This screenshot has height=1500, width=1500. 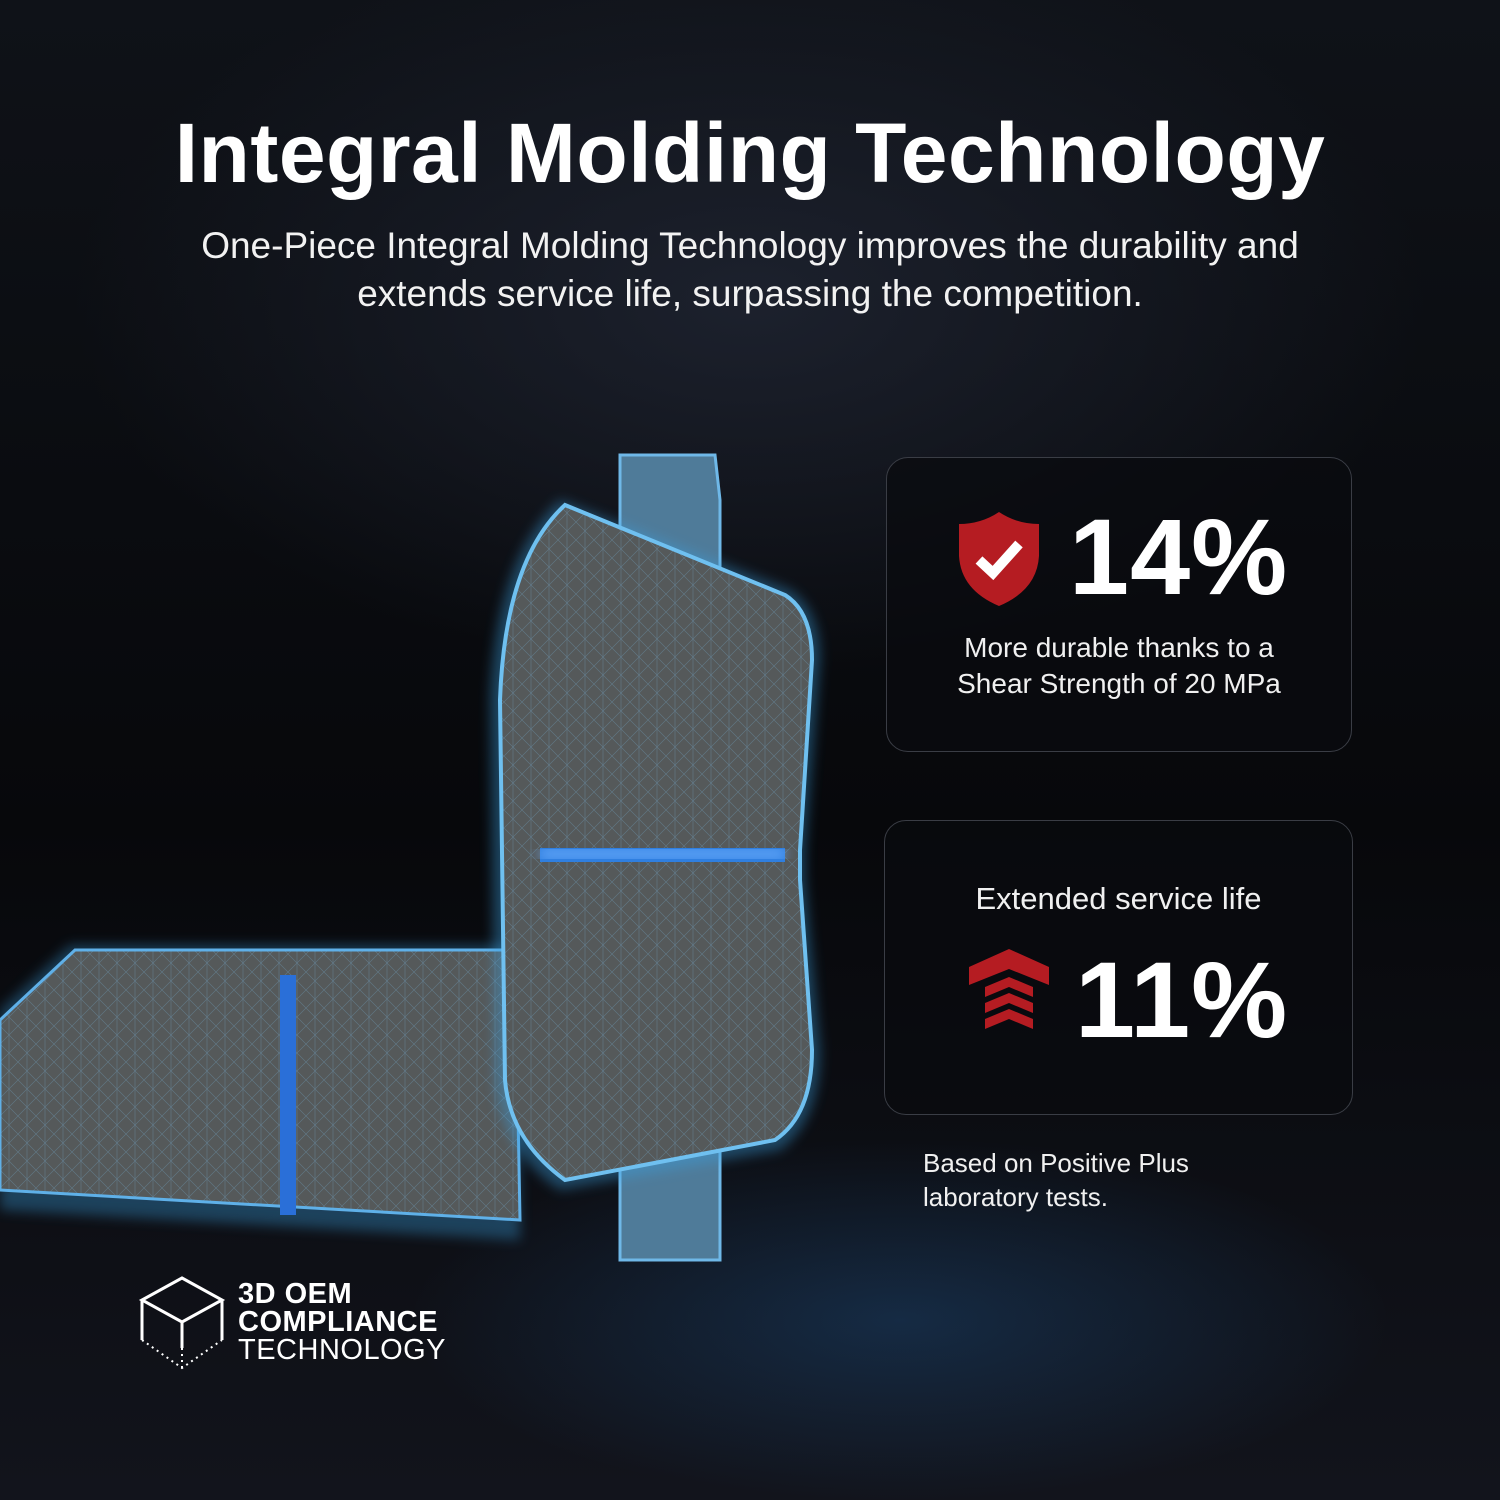 I want to click on logo-line3: TECHNOLOGY, so click(x=342, y=1350).